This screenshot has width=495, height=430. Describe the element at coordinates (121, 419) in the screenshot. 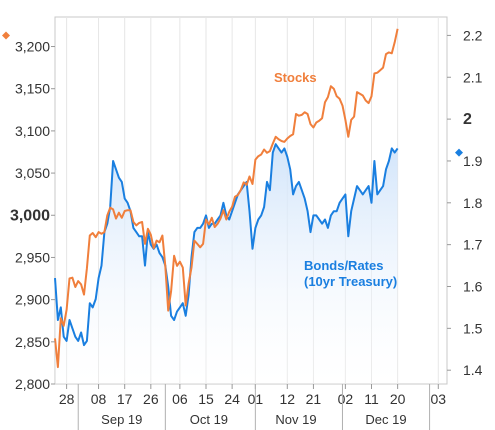

I see `month-label: Sep 19` at that location.